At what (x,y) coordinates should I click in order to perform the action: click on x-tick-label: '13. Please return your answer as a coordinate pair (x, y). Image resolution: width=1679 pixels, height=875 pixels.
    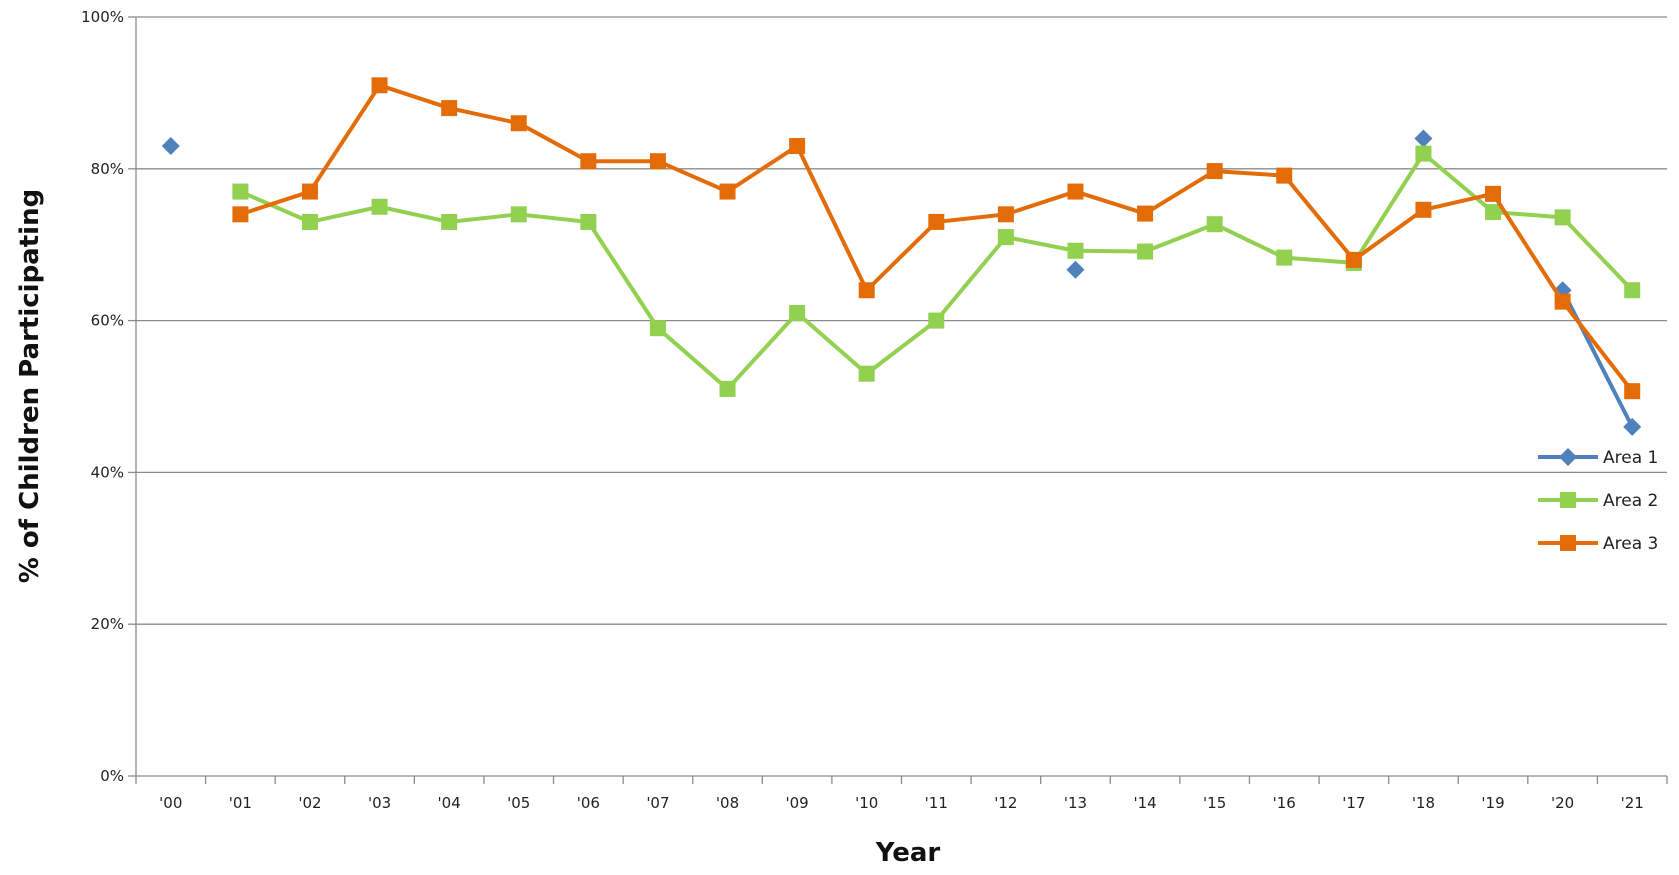
    Looking at the image, I should click on (1075, 803).